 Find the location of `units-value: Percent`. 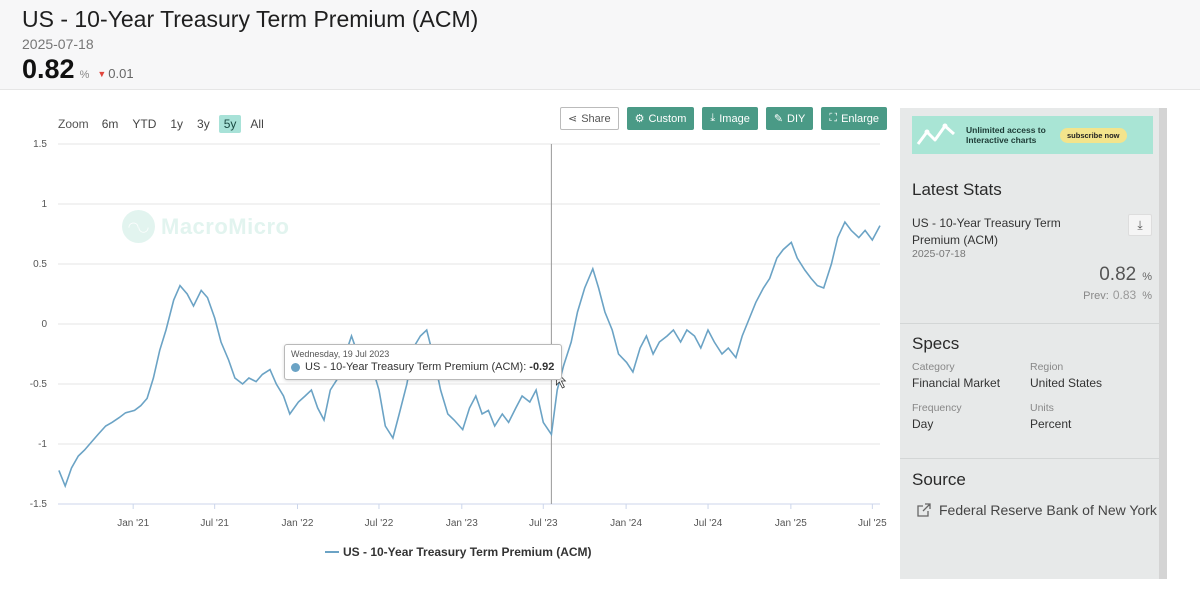

units-value: Percent is located at coordinates (1051, 424).